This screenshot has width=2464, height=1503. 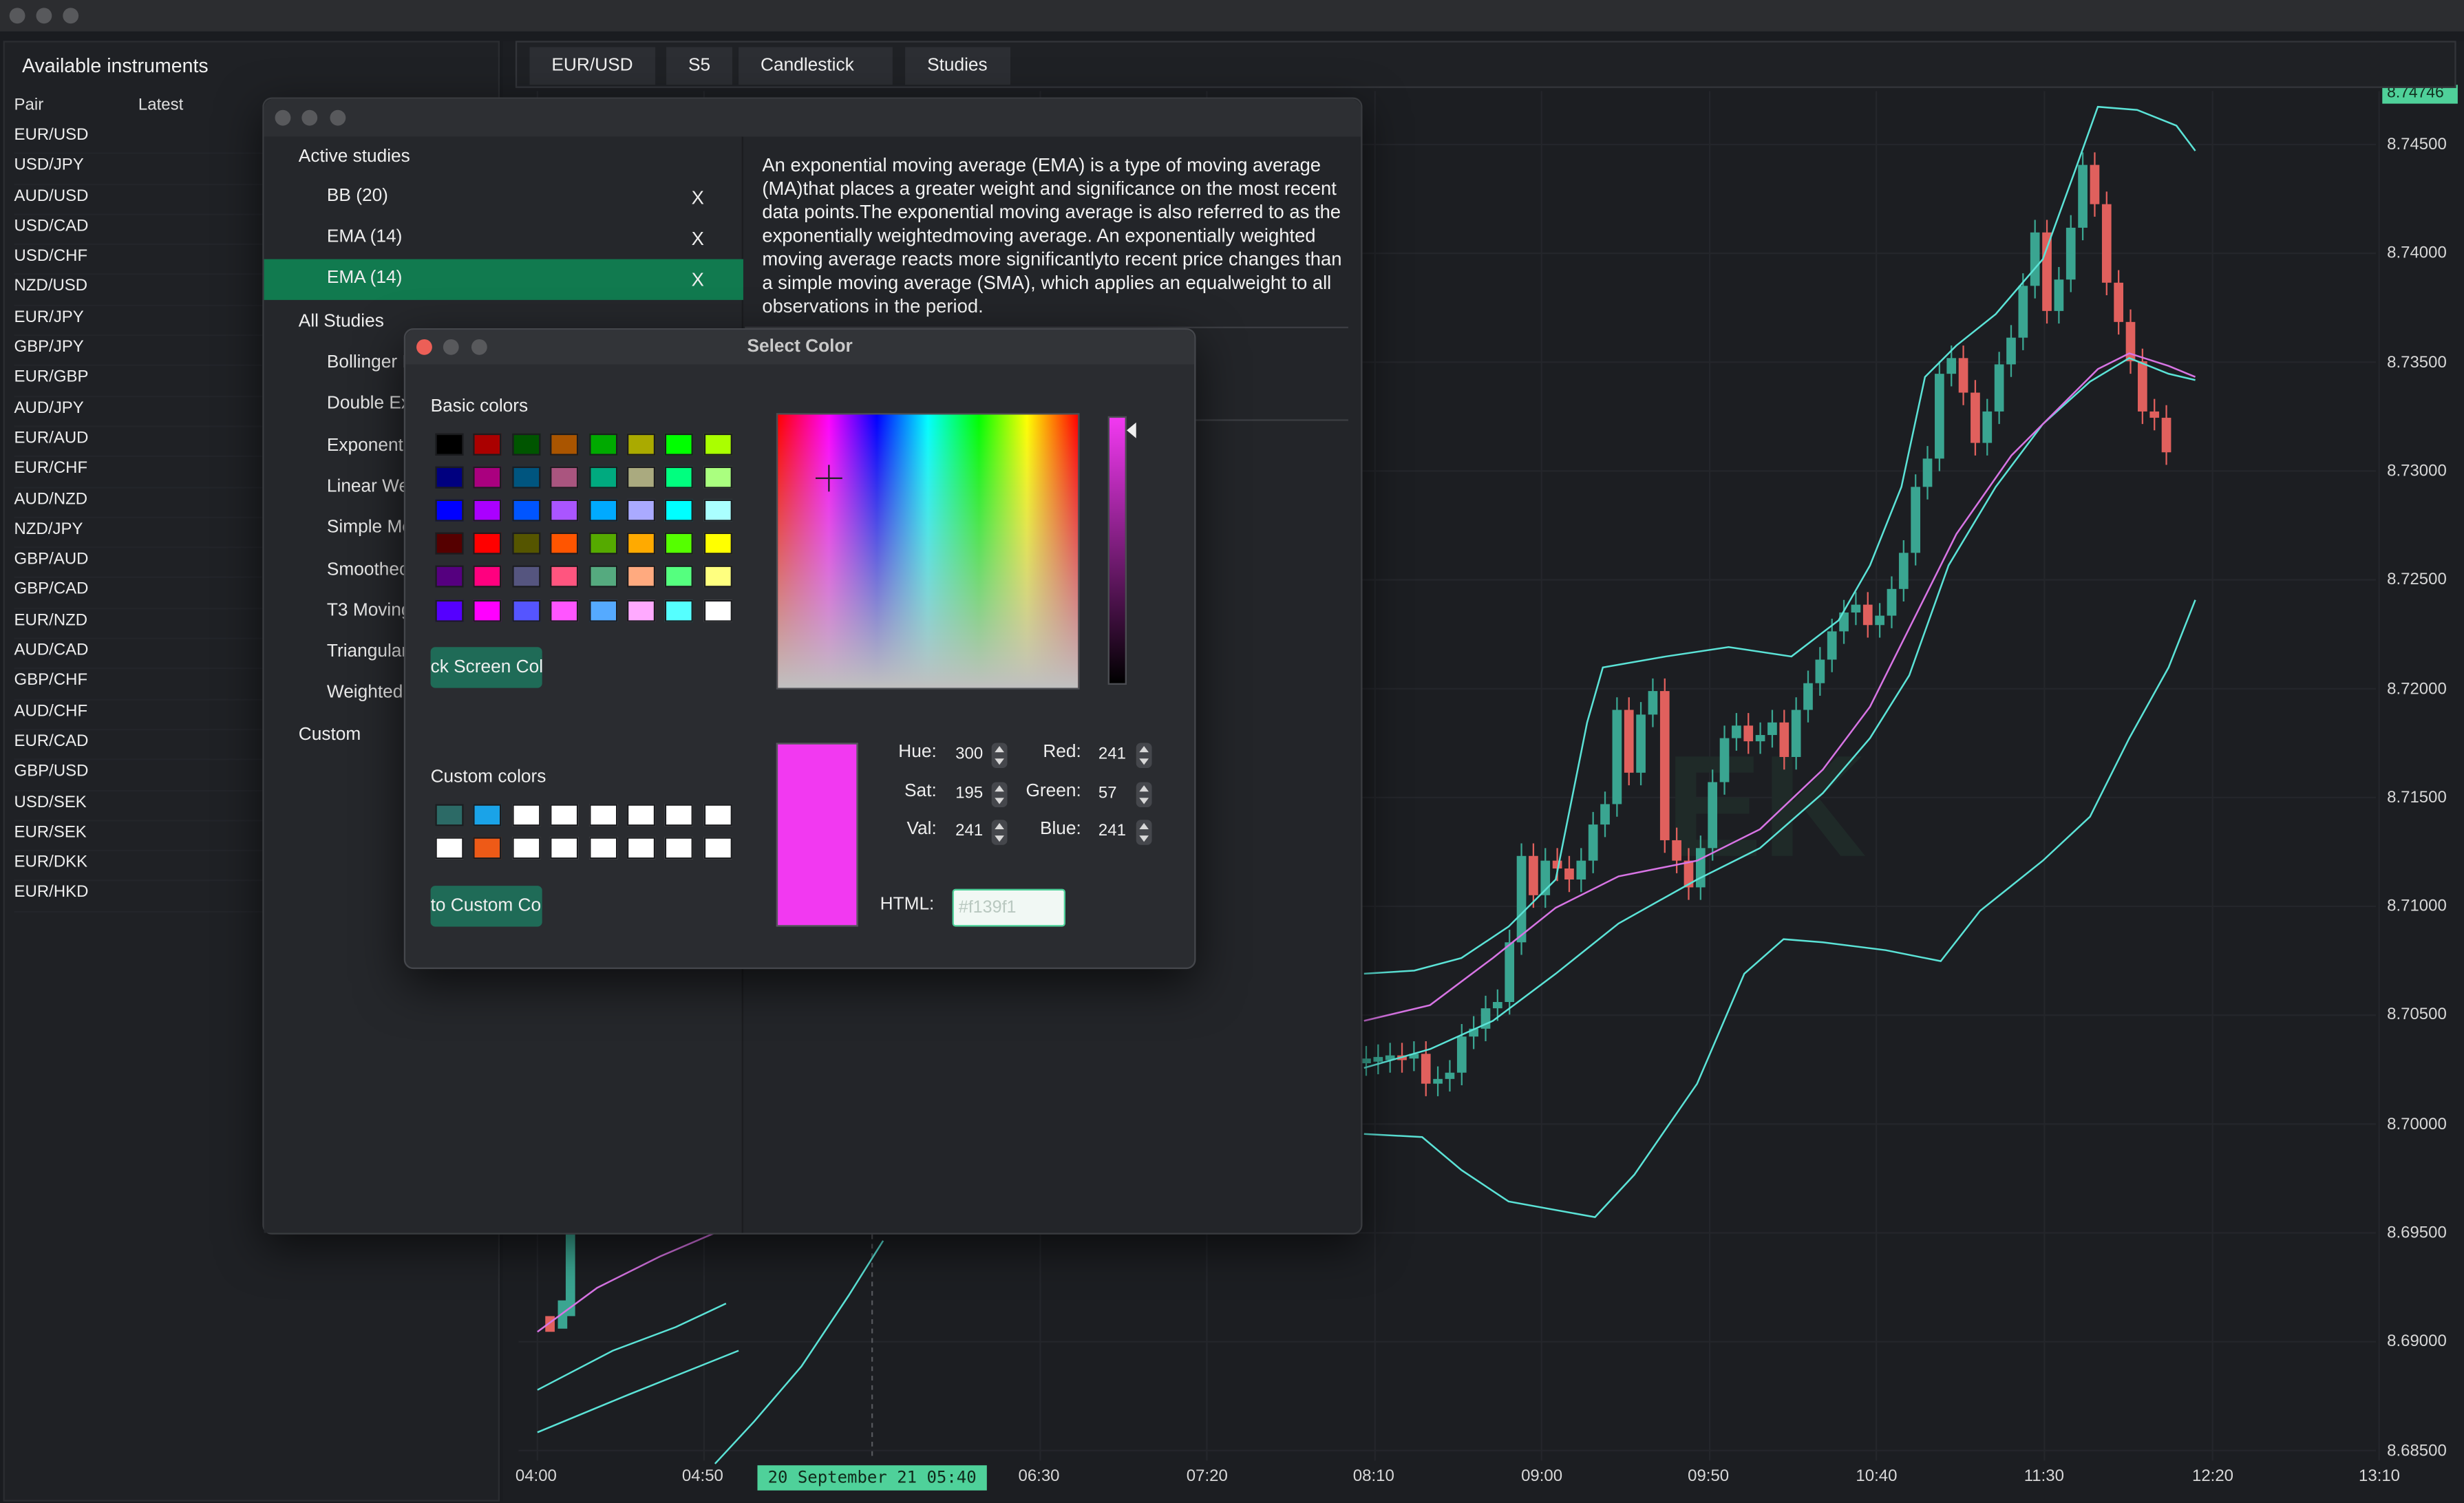 What do you see at coordinates (256, 897) in the screenshot?
I see `instrument-row: EUR/HKD` at bounding box center [256, 897].